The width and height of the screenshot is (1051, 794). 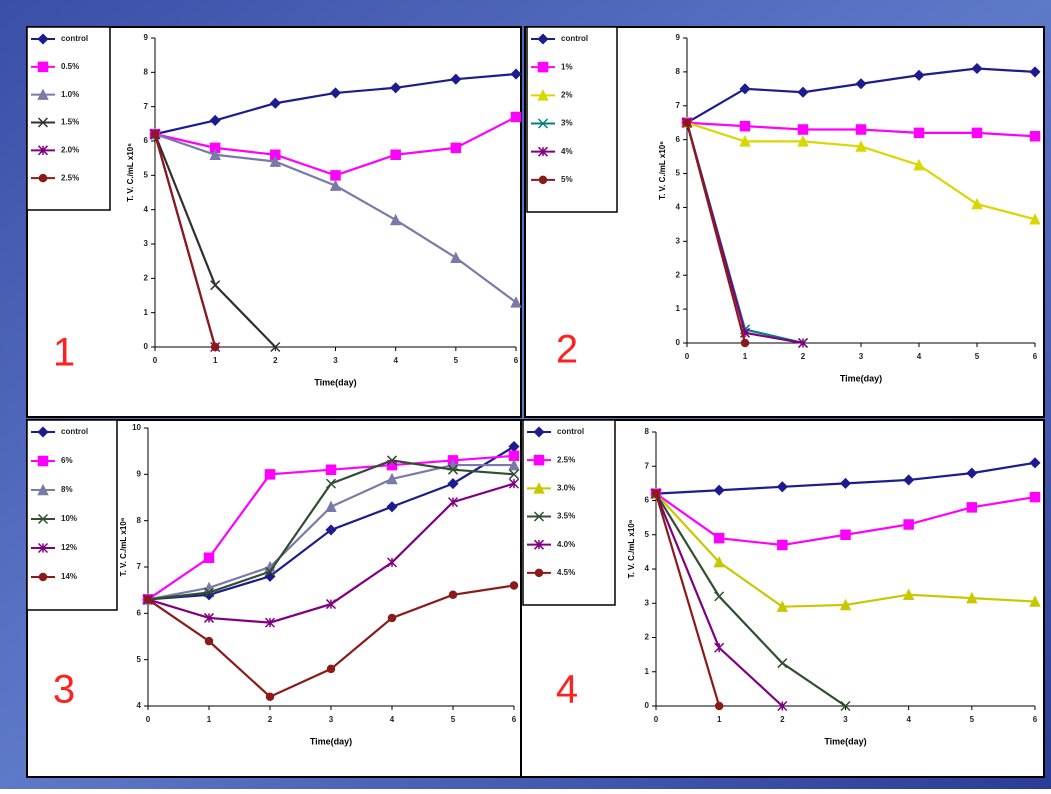 I want to click on y-tick-label: 0, so click(x=647, y=705).